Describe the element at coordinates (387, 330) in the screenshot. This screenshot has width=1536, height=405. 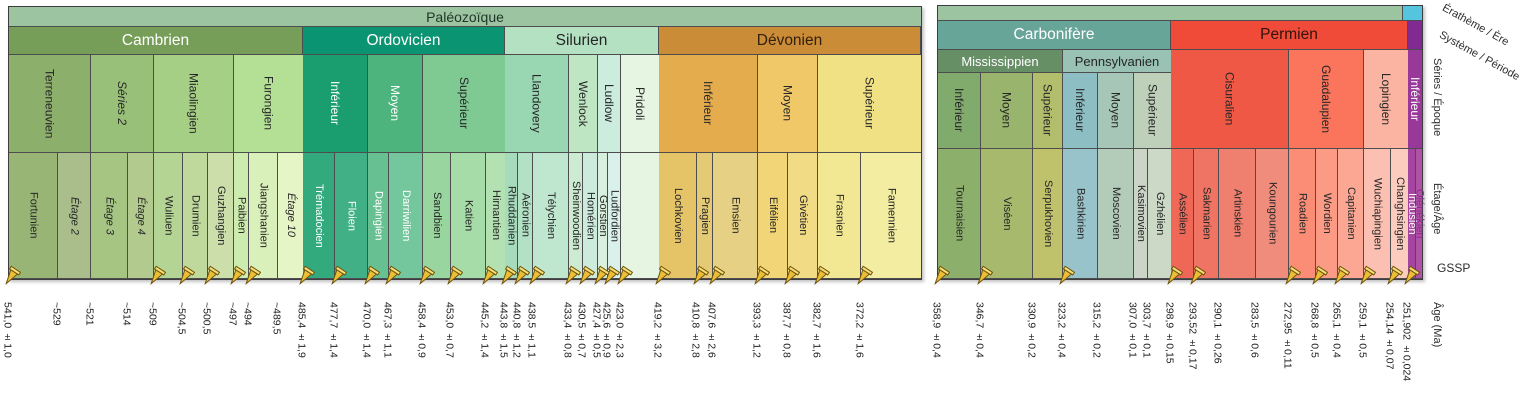
I see `age-label: 467,3 ±1,1` at that location.